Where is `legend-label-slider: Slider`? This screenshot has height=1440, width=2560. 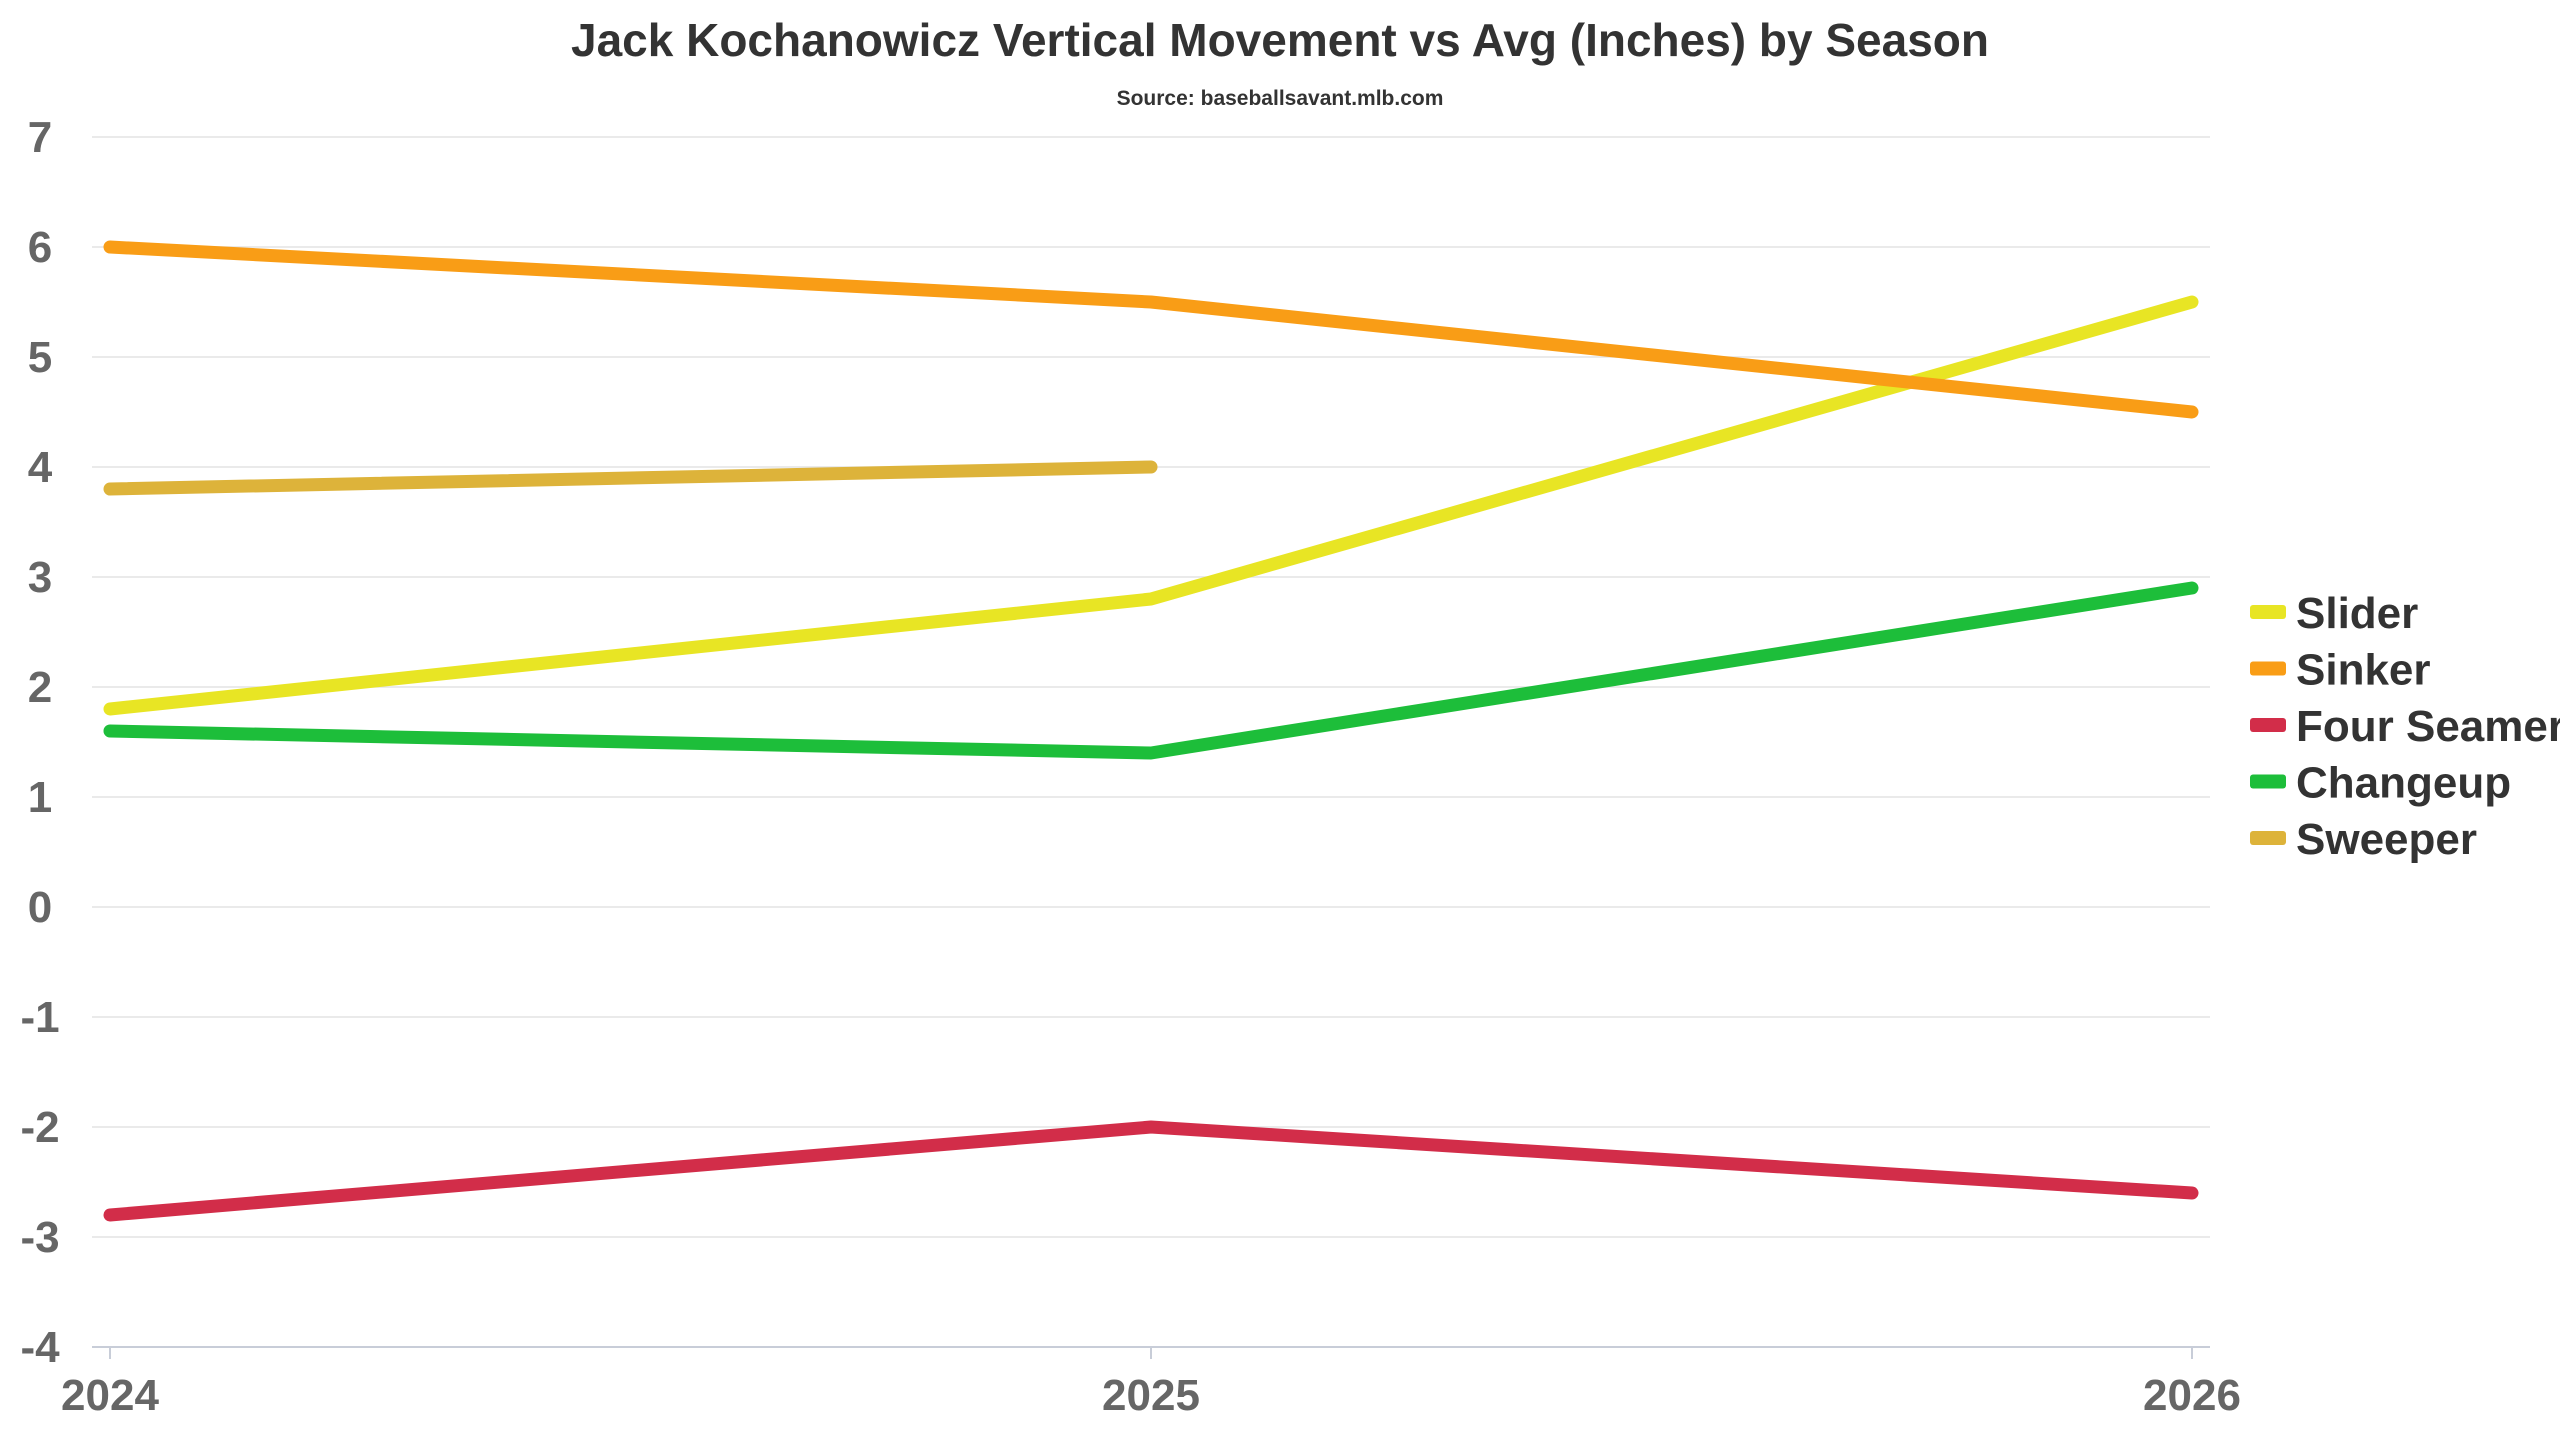 legend-label-slider: Slider is located at coordinates (2357, 613).